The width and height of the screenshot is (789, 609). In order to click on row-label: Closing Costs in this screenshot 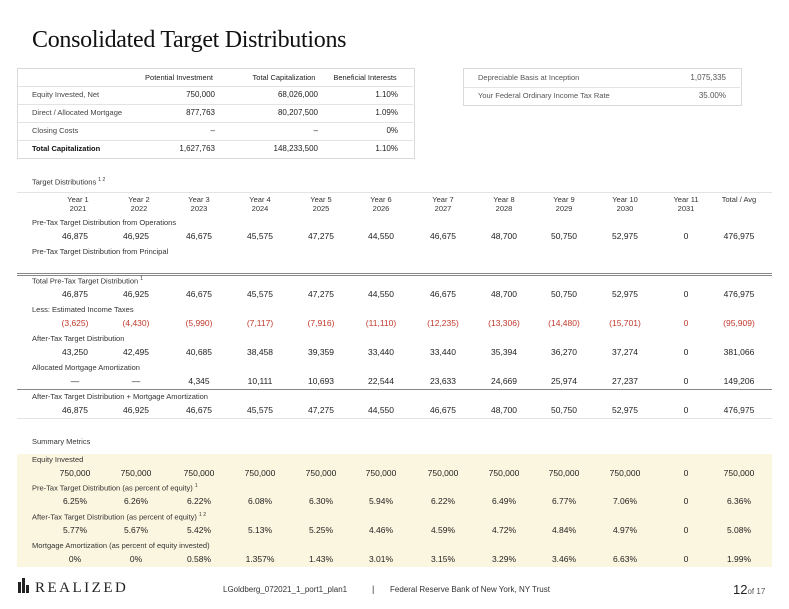, I will do `click(55, 130)`.